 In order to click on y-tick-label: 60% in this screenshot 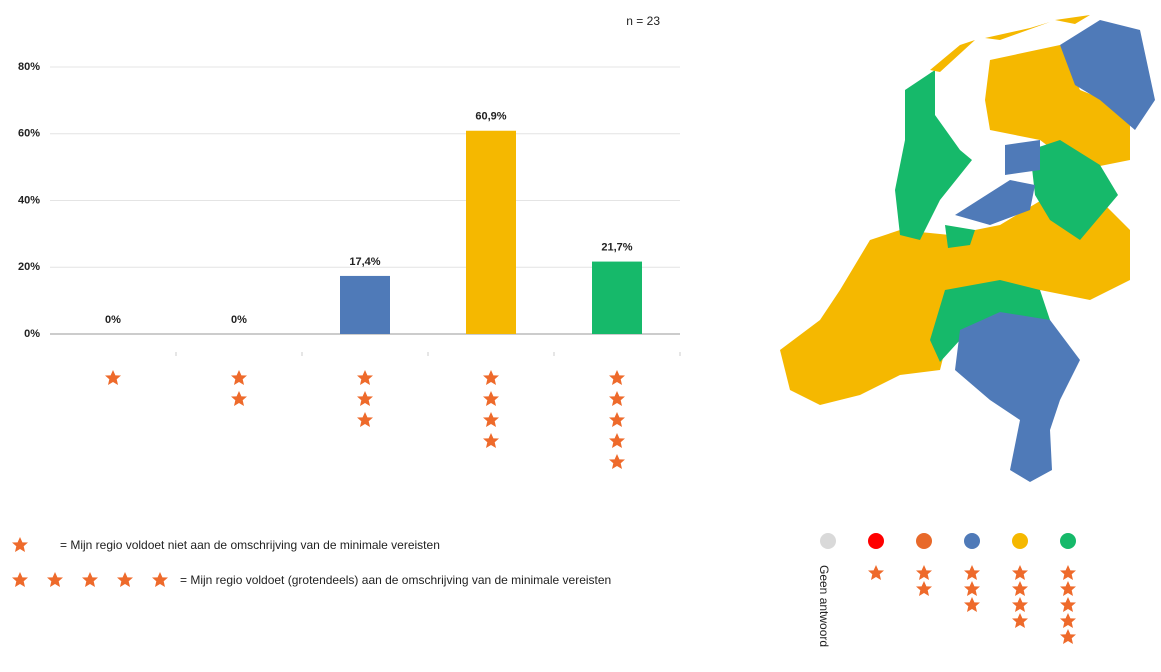, I will do `click(29, 134)`.